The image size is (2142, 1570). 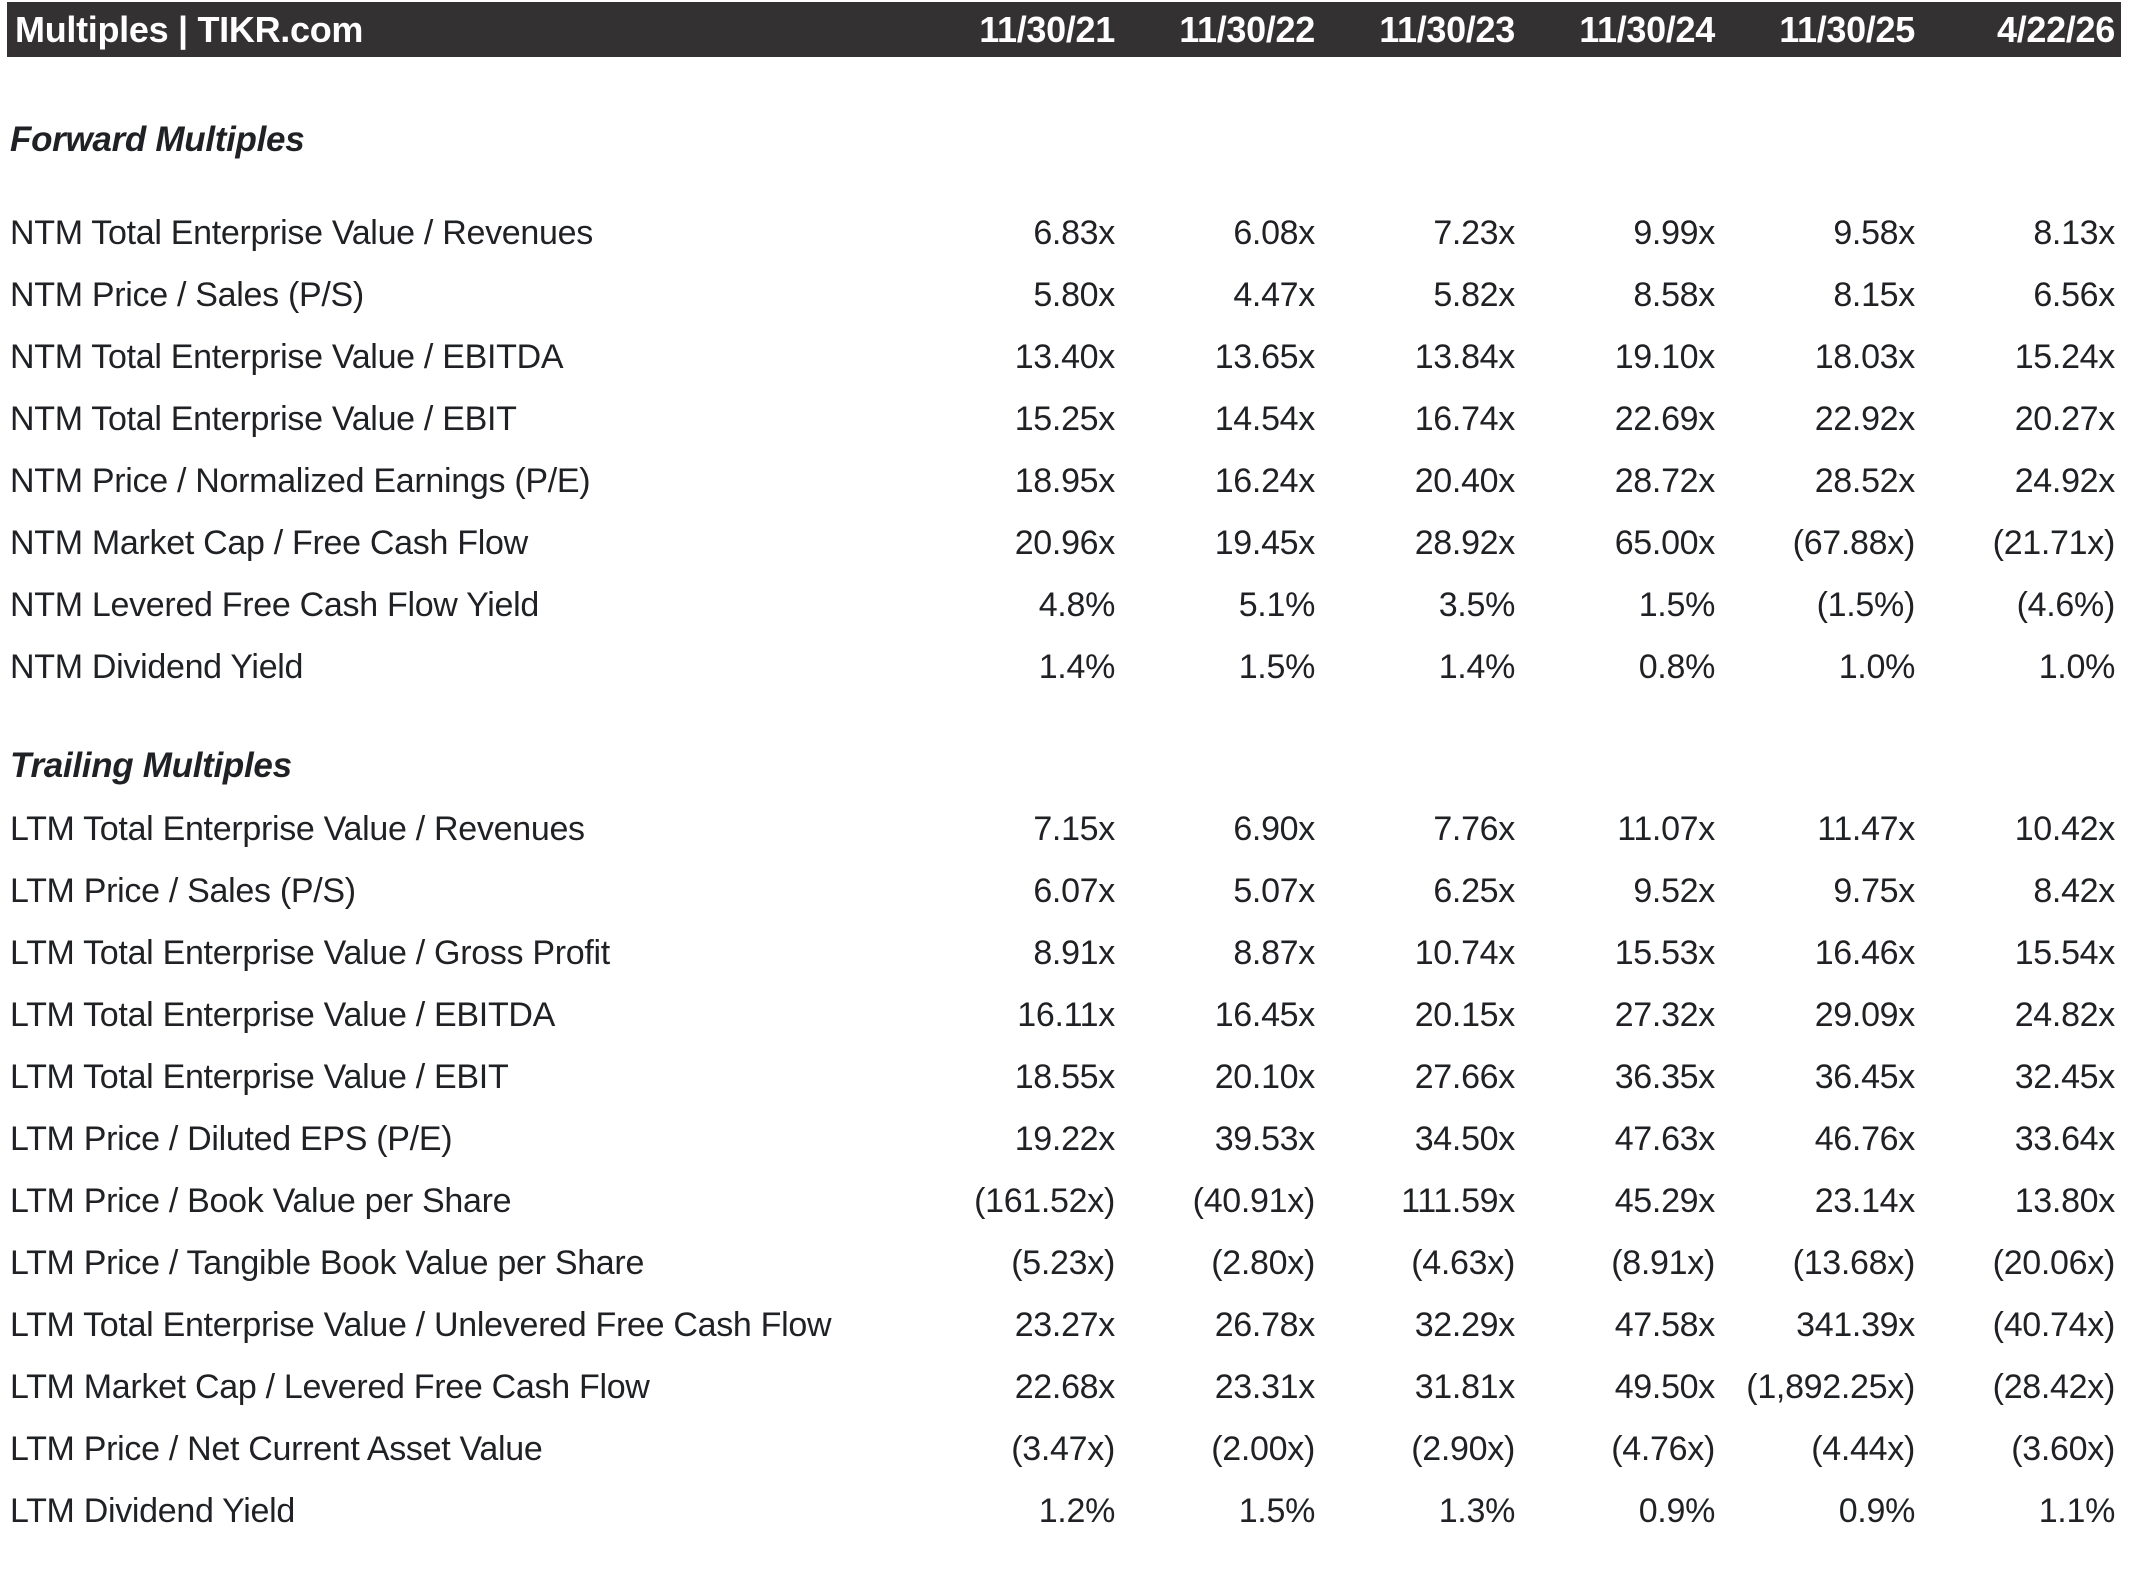 I want to click on row-value: 28.52x, so click(x=1865, y=480).